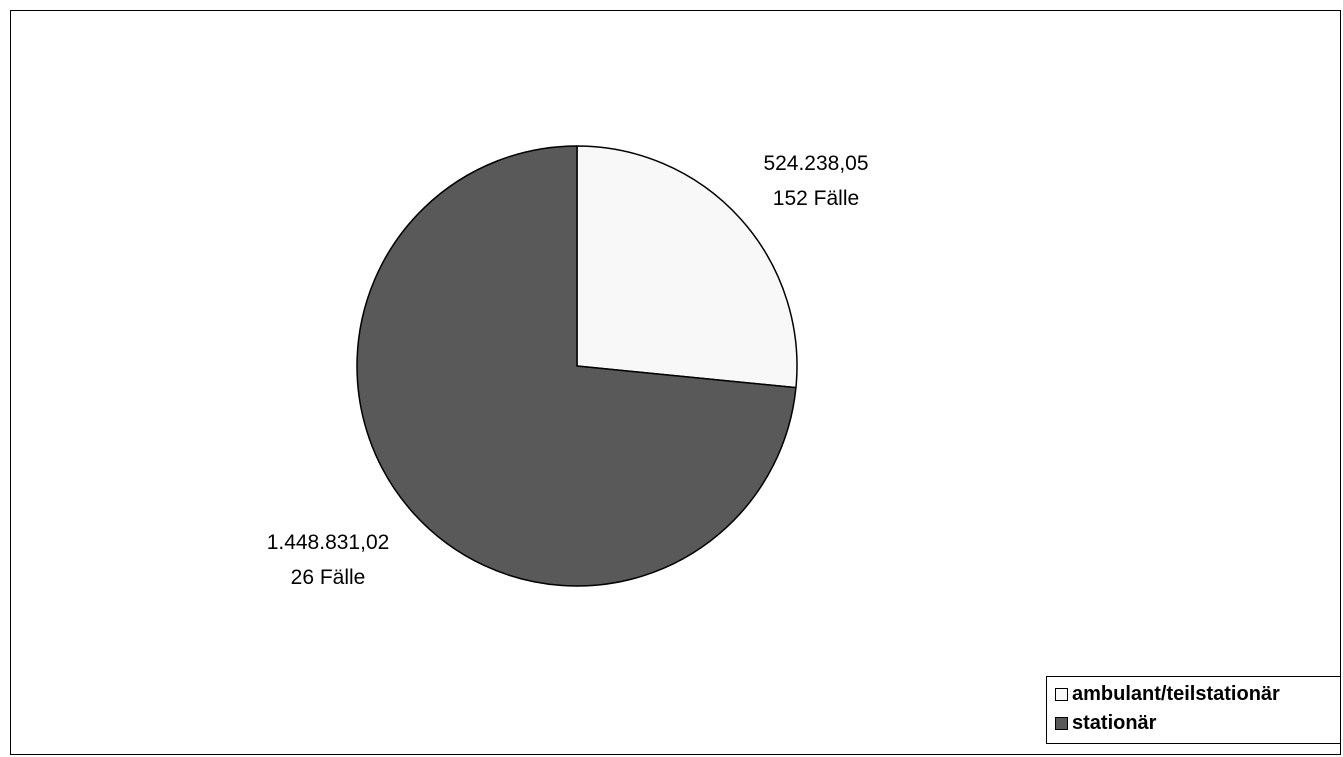  I want to click on slice-ambulant, so click(687, 267).